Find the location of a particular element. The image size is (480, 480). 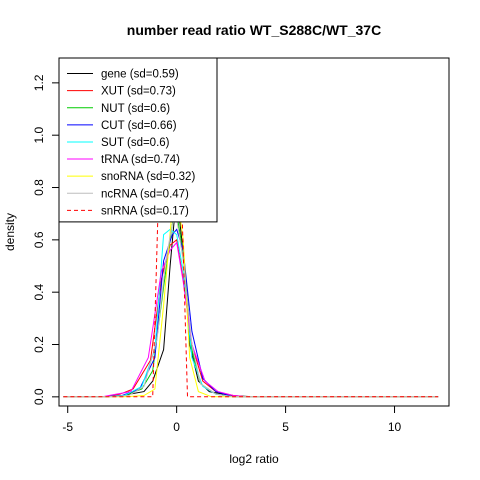

y-axis: 0.0 0.2 0.4 0.6 0.8 1.0 1.2 is located at coordinates (46, 239).